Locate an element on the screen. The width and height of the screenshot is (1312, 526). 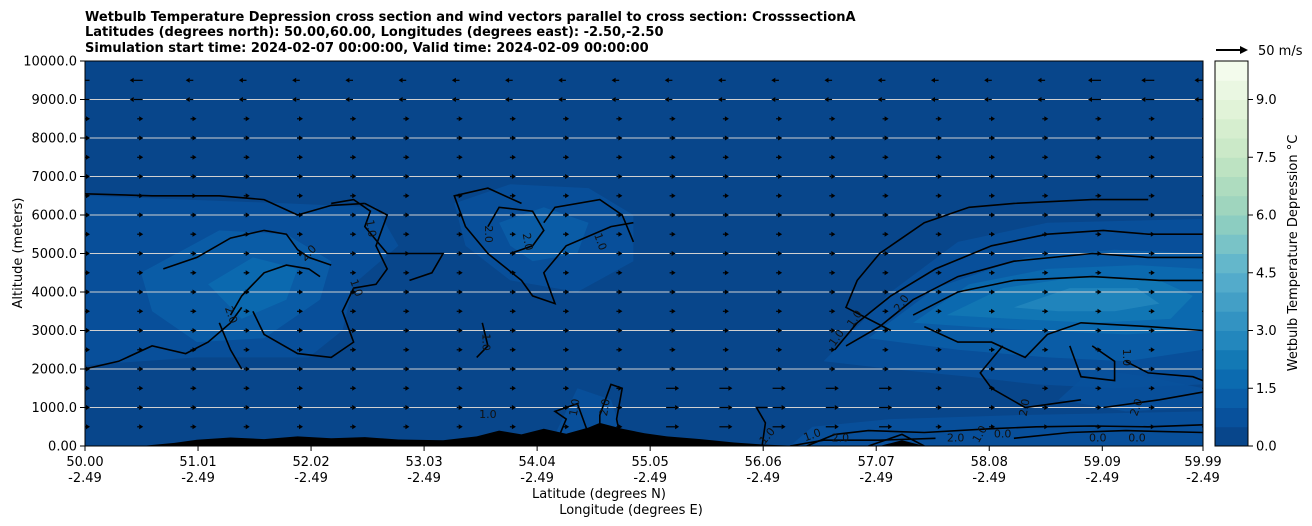
x-tick-lon-10: -2.49 is located at coordinates (1203, 478).